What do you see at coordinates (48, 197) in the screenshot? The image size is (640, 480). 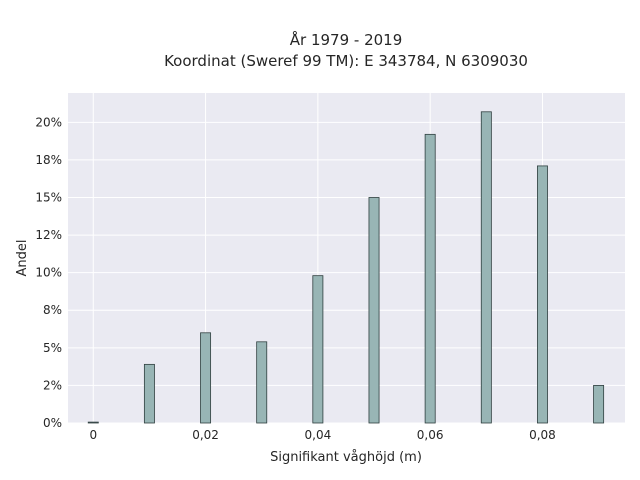 I see `y-tick-label-6: 15%` at bounding box center [48, 197].